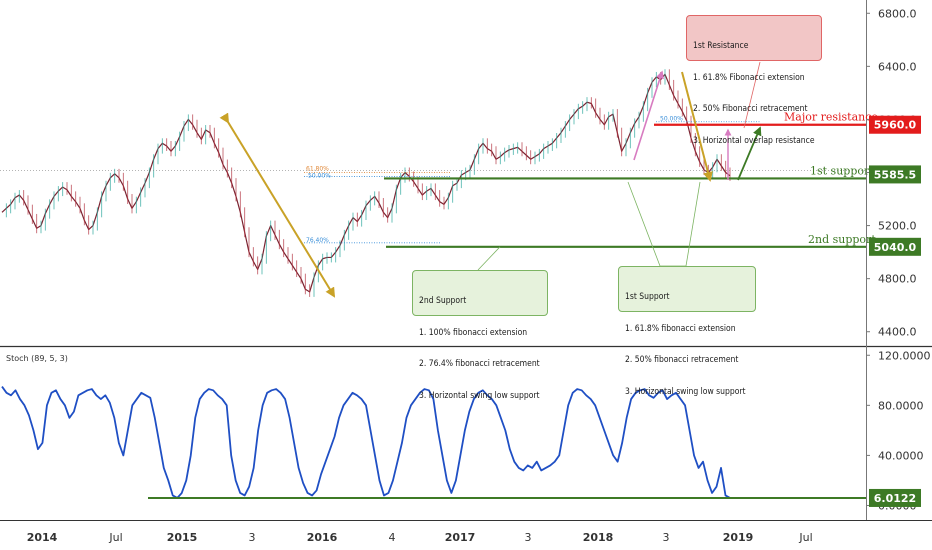 The height and width of the screenshot is (550, 932). What do you see at coordinates (598, 537) in the screenshot?
I see `time-tick-label: 2018` at bounding box center [598, 537].